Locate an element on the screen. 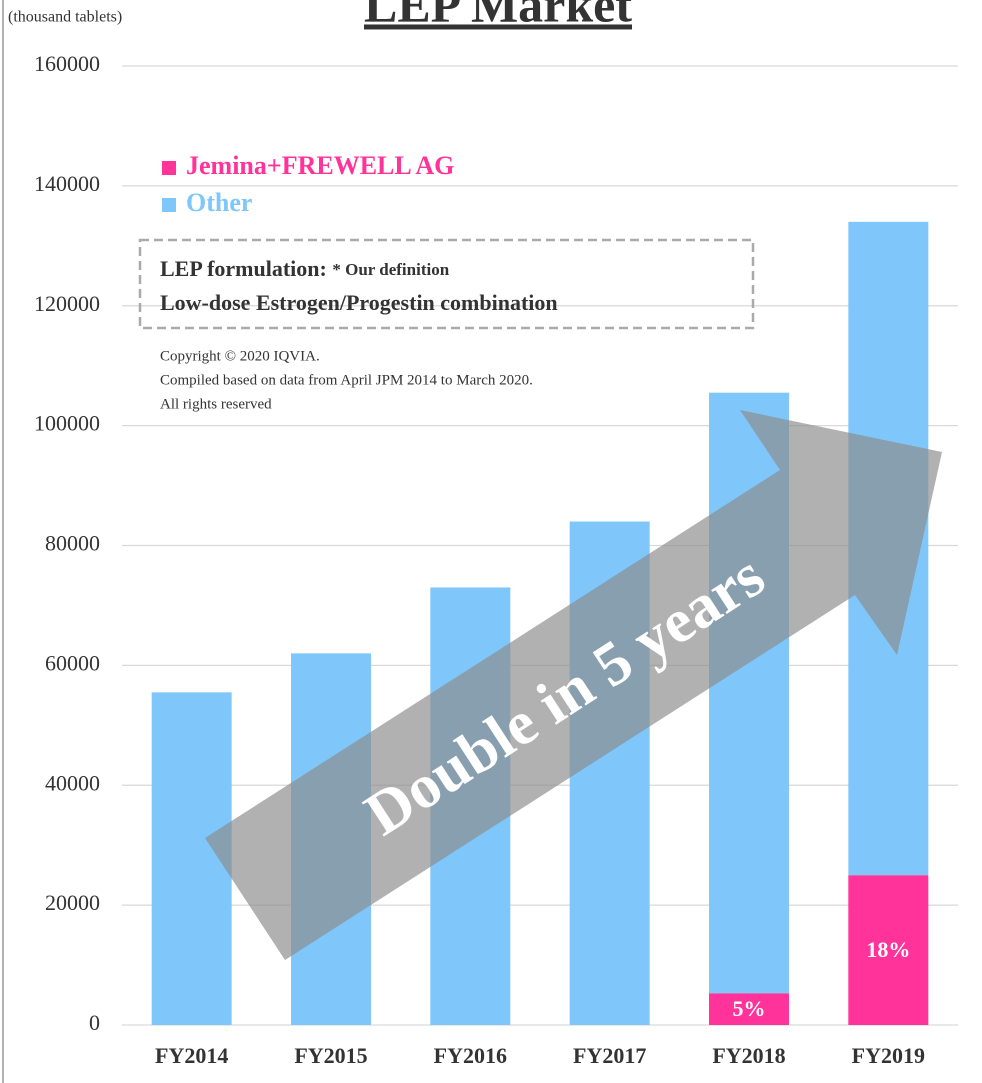  svg-text:LEP formulation: * Our definit: LEP formulation: * Our definition is located at coordinates (305, 268).